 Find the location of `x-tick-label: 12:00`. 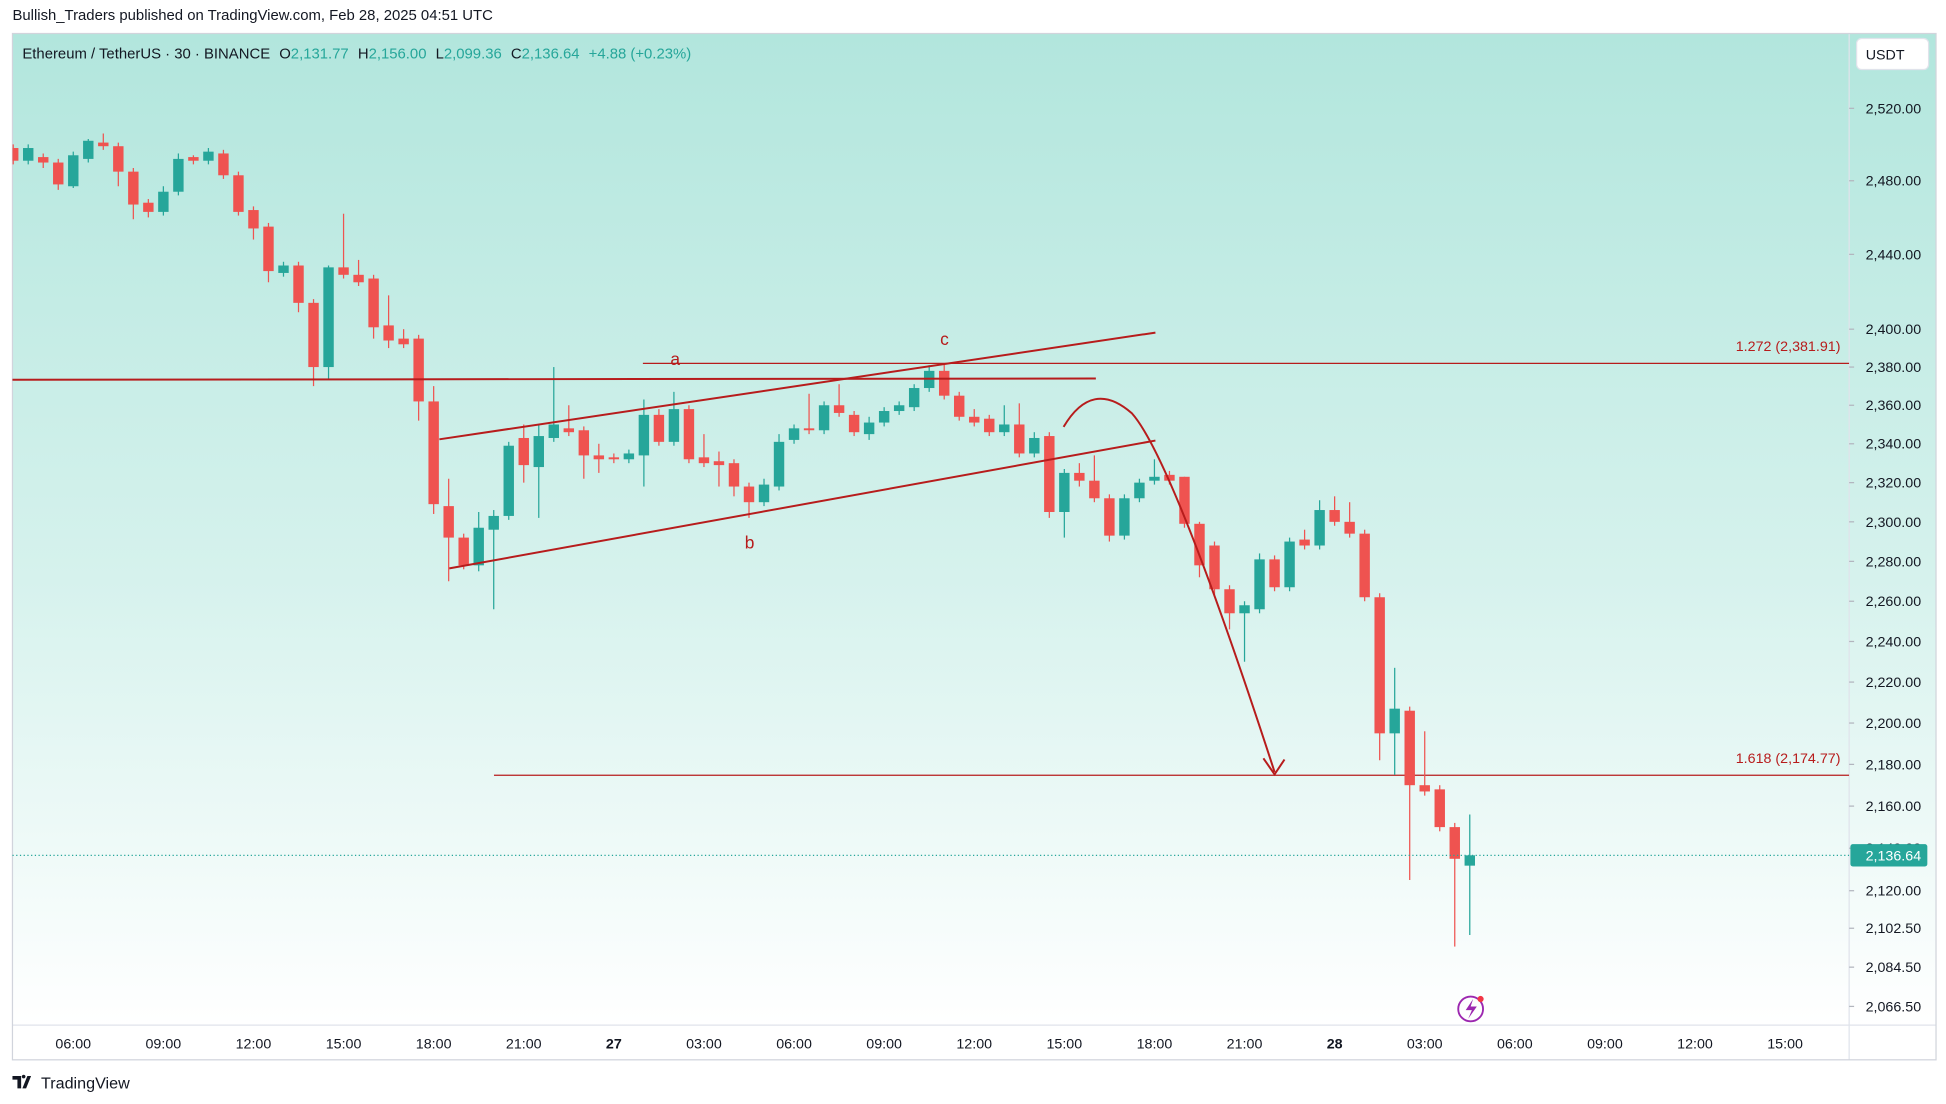

x-tick-label: 12:00 is located at coordinates (1695, 1045).